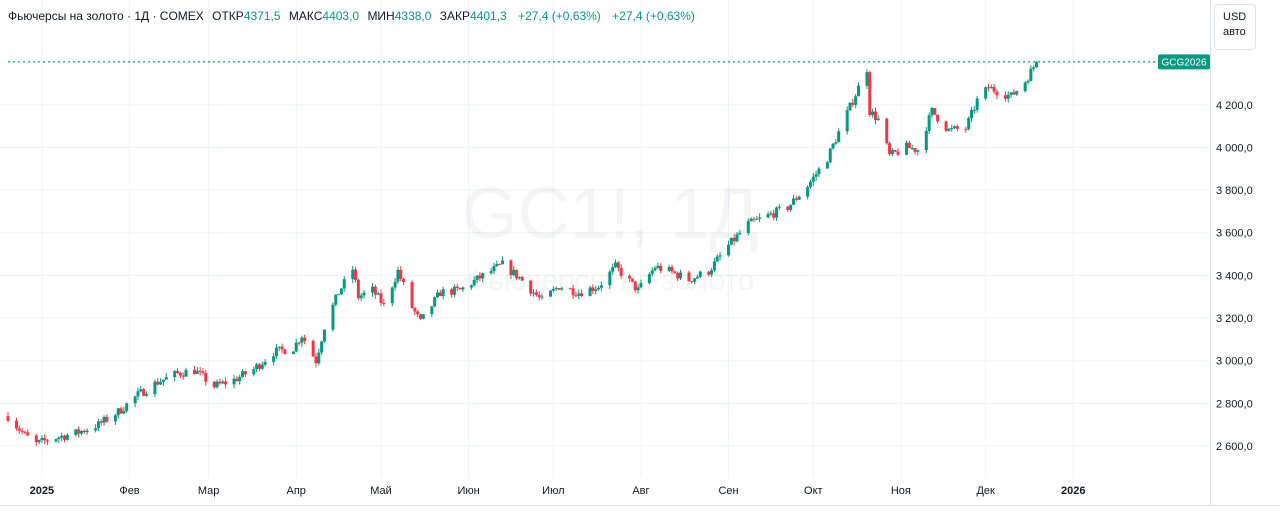 Image resolution: width=1280 pixels, height=515 pixels. I want to click on price-axis-border, so click(1210, 252).